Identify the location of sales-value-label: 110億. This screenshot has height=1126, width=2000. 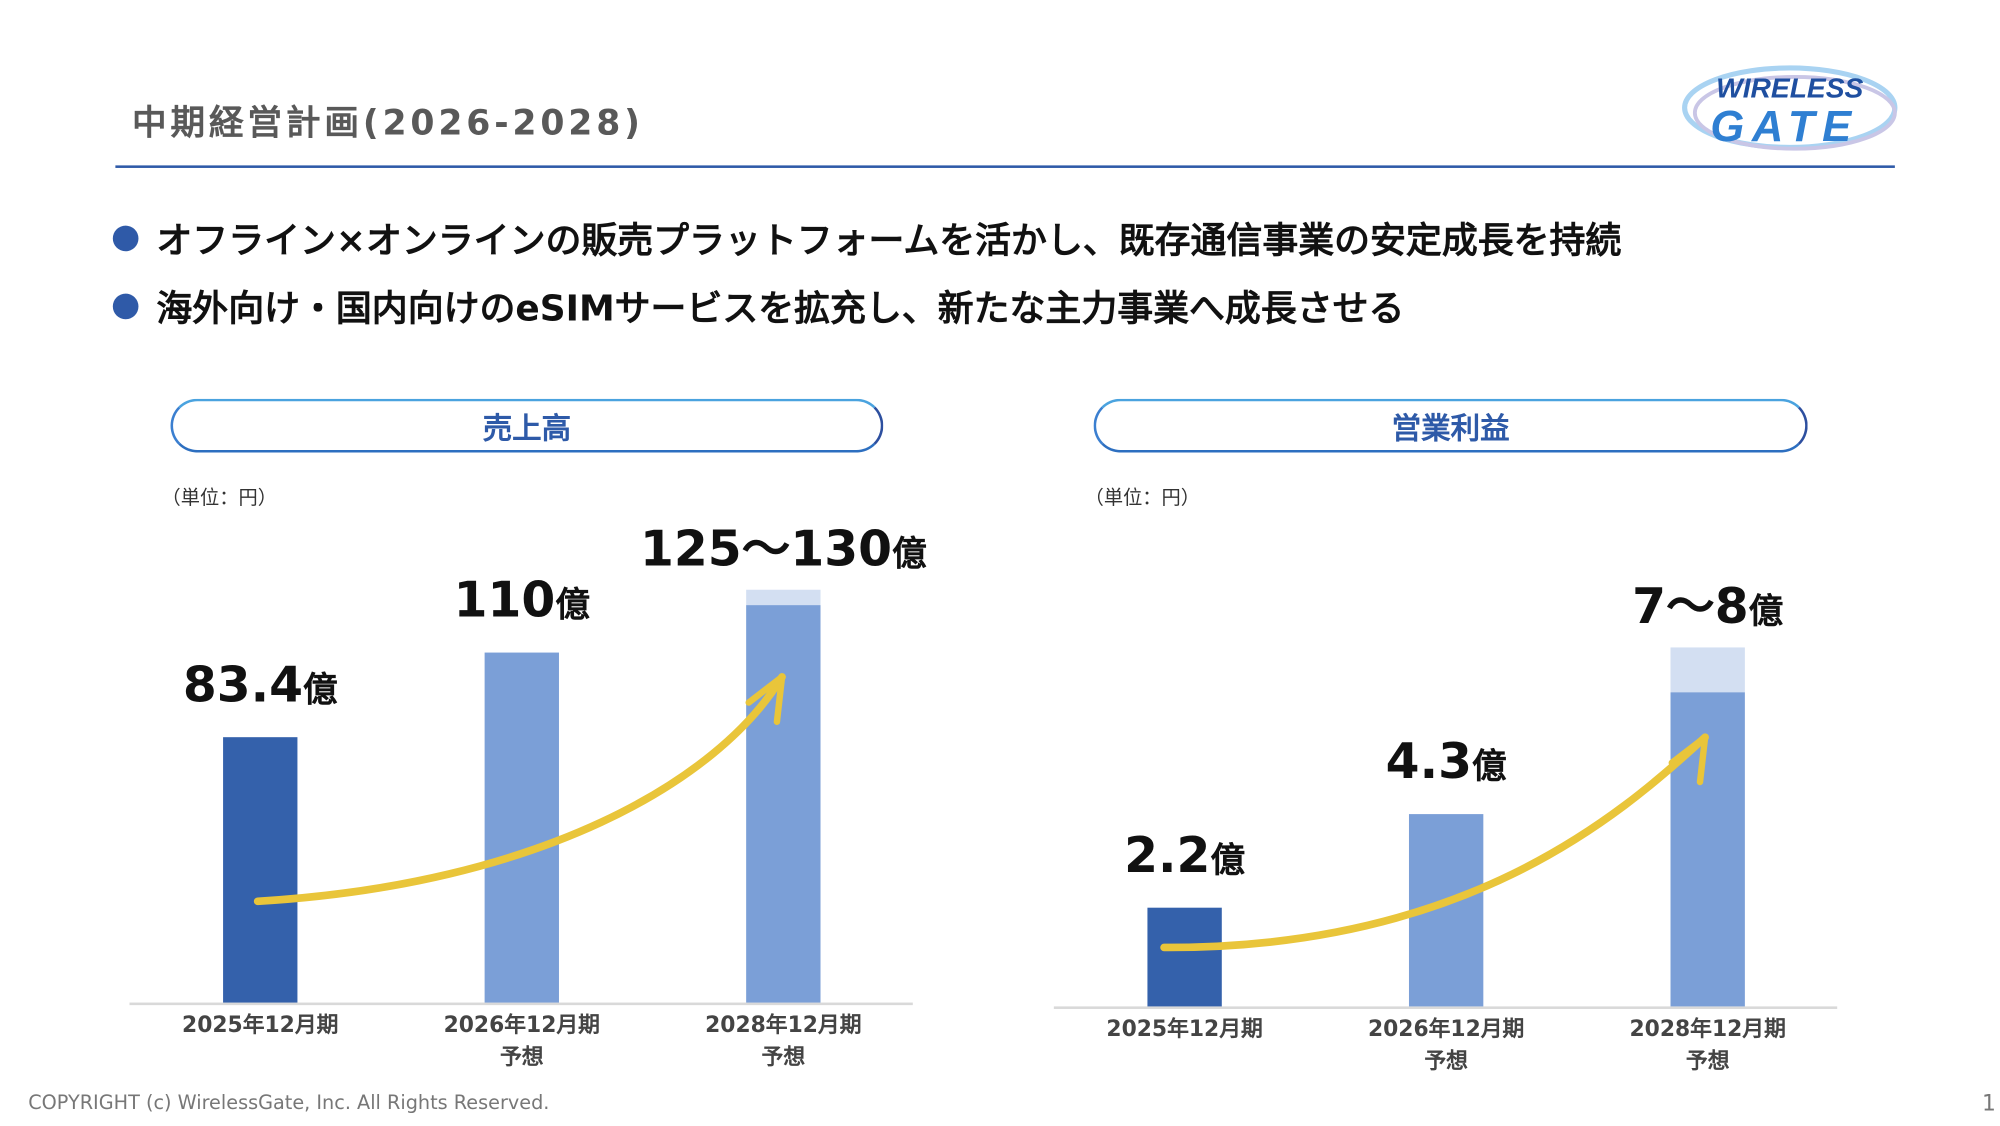
(521, 600).